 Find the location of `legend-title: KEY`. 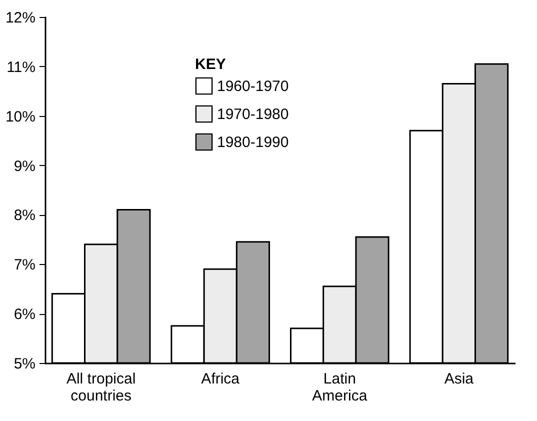

legend-title: KEY is located at coordinates (210, 64).